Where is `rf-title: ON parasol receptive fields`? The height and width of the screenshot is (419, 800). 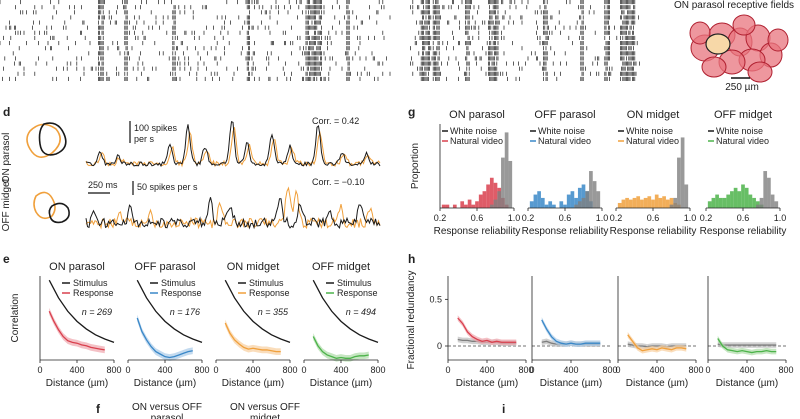
rf-title: ON parasol receptive fields is located at coordinates (734, 5).